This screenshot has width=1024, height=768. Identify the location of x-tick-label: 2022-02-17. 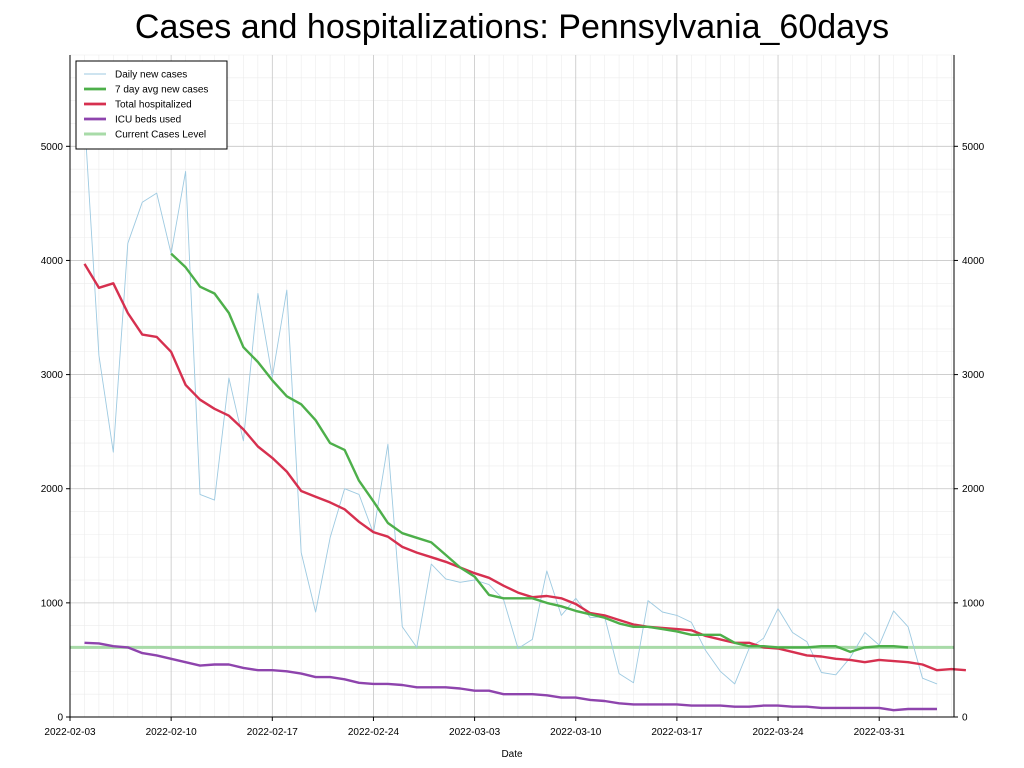
(273, 732).